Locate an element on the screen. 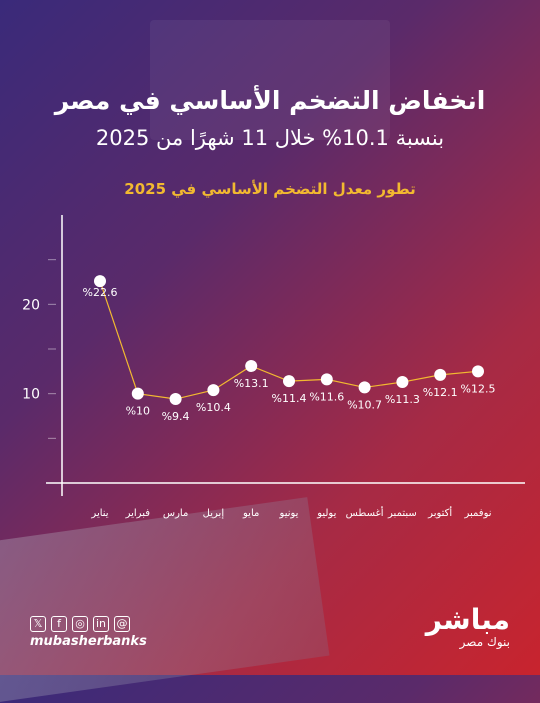 Image resolution: width=540 pixels, height=703 pixels. x-tick-label: مارس is located at coordinates (175, 513).